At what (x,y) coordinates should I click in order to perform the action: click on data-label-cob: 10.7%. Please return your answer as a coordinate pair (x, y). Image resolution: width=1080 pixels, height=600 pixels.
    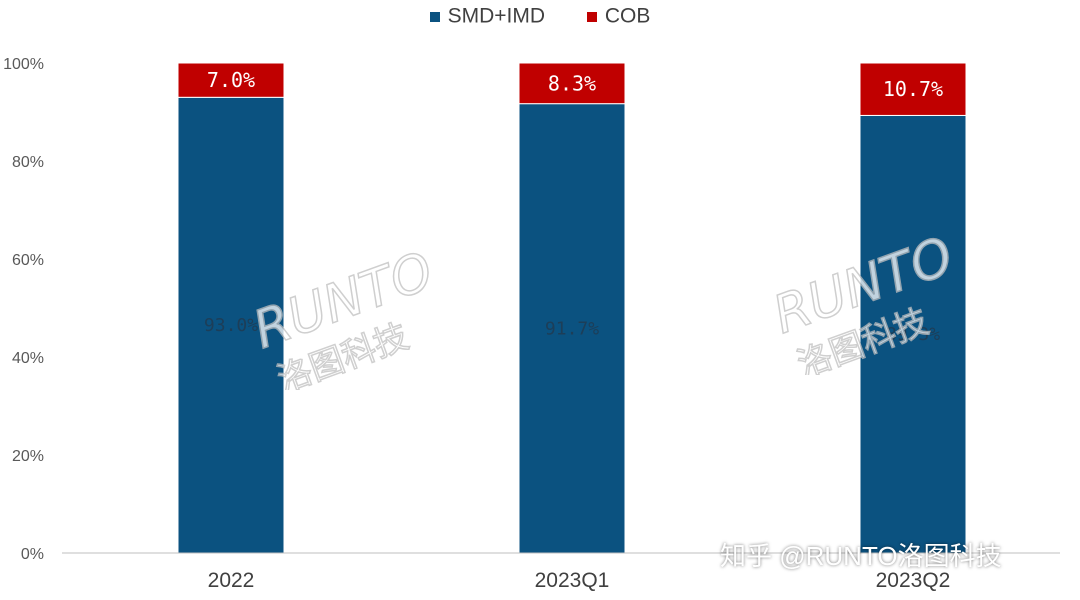
    Looking at the image, I should click on (913, 89).